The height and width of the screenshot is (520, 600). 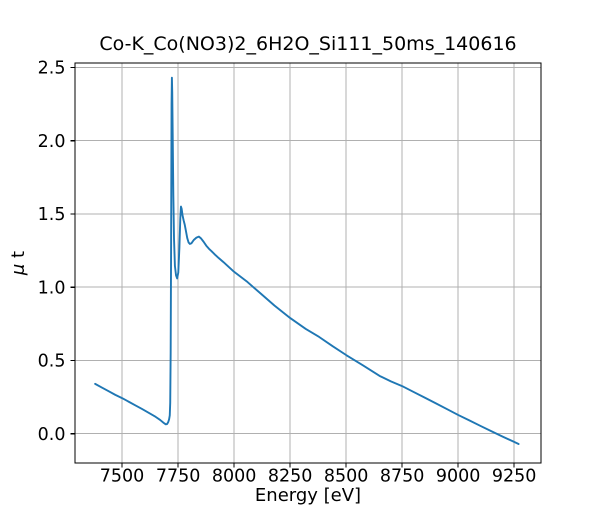 What do you see at coordinates (346, 477) in the screenshot?
I see `x-tick-label: 8500` at bounding box center [346, 477].